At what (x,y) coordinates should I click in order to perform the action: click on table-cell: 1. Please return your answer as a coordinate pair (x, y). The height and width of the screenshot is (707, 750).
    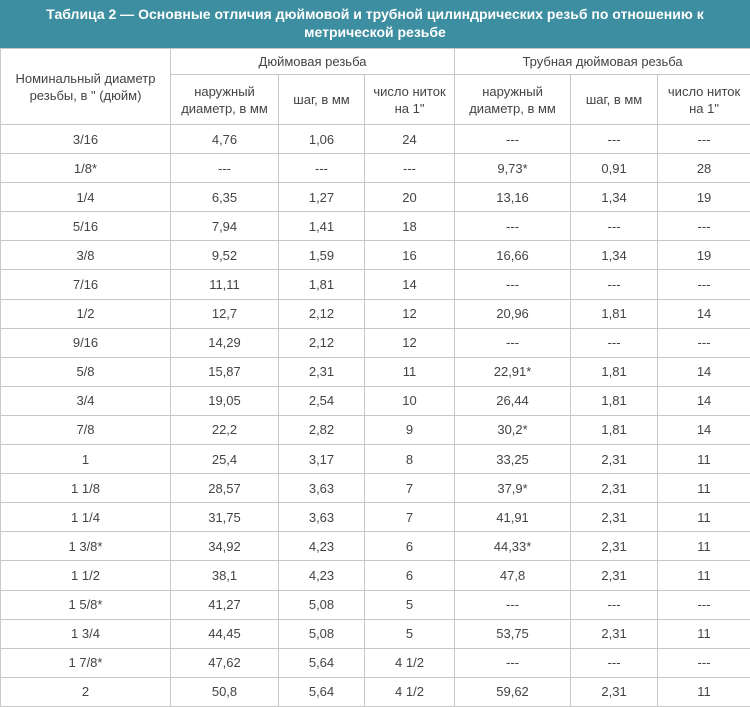
    Looking at the image, I should click on (85, 459).